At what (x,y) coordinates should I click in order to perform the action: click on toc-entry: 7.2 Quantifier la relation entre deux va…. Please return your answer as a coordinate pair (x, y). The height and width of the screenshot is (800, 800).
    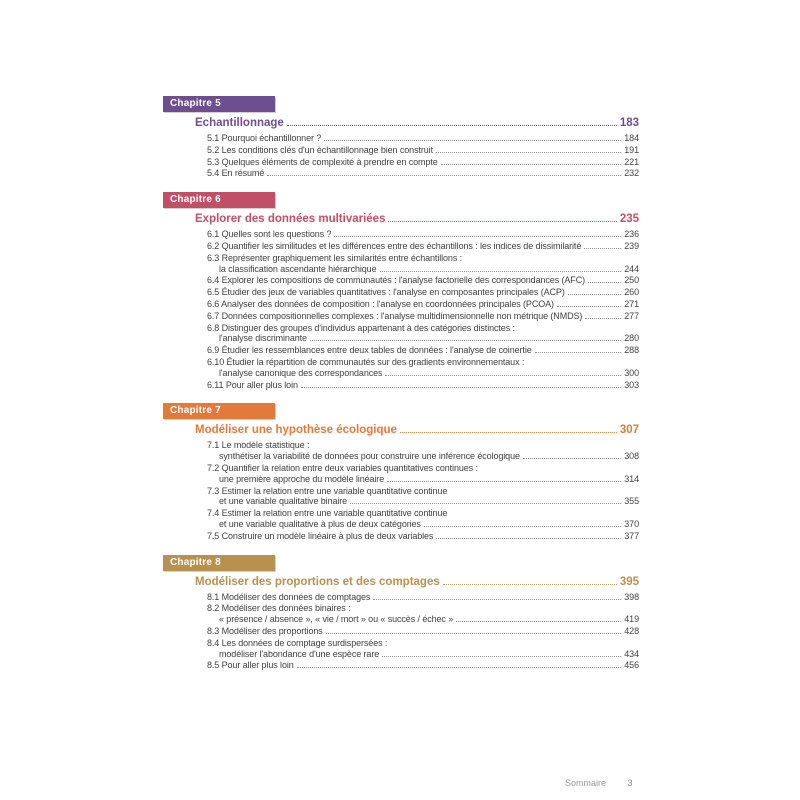
    Looking at the image, I should click on (423, 474).